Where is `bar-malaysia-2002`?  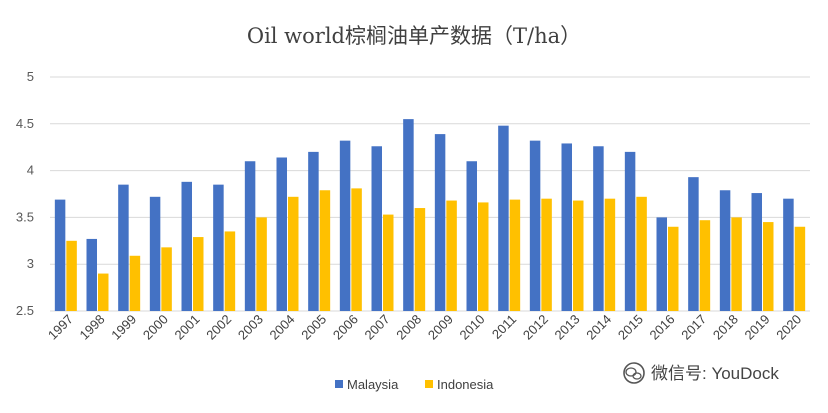 bar-malaysia-2002 is located at coordinates (218, 247).